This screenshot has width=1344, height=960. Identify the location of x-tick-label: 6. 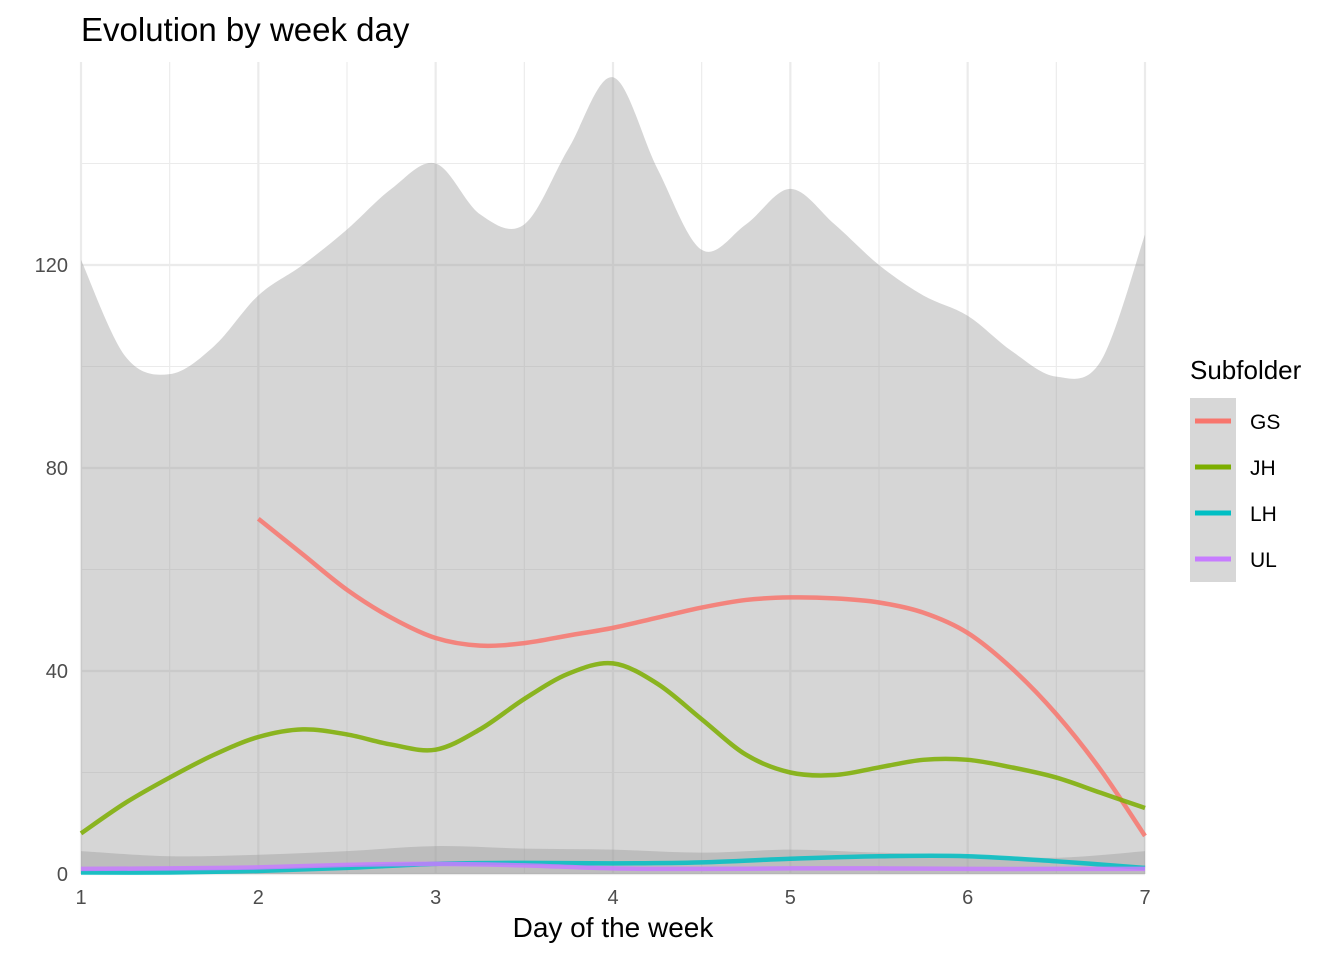
(967, 898).